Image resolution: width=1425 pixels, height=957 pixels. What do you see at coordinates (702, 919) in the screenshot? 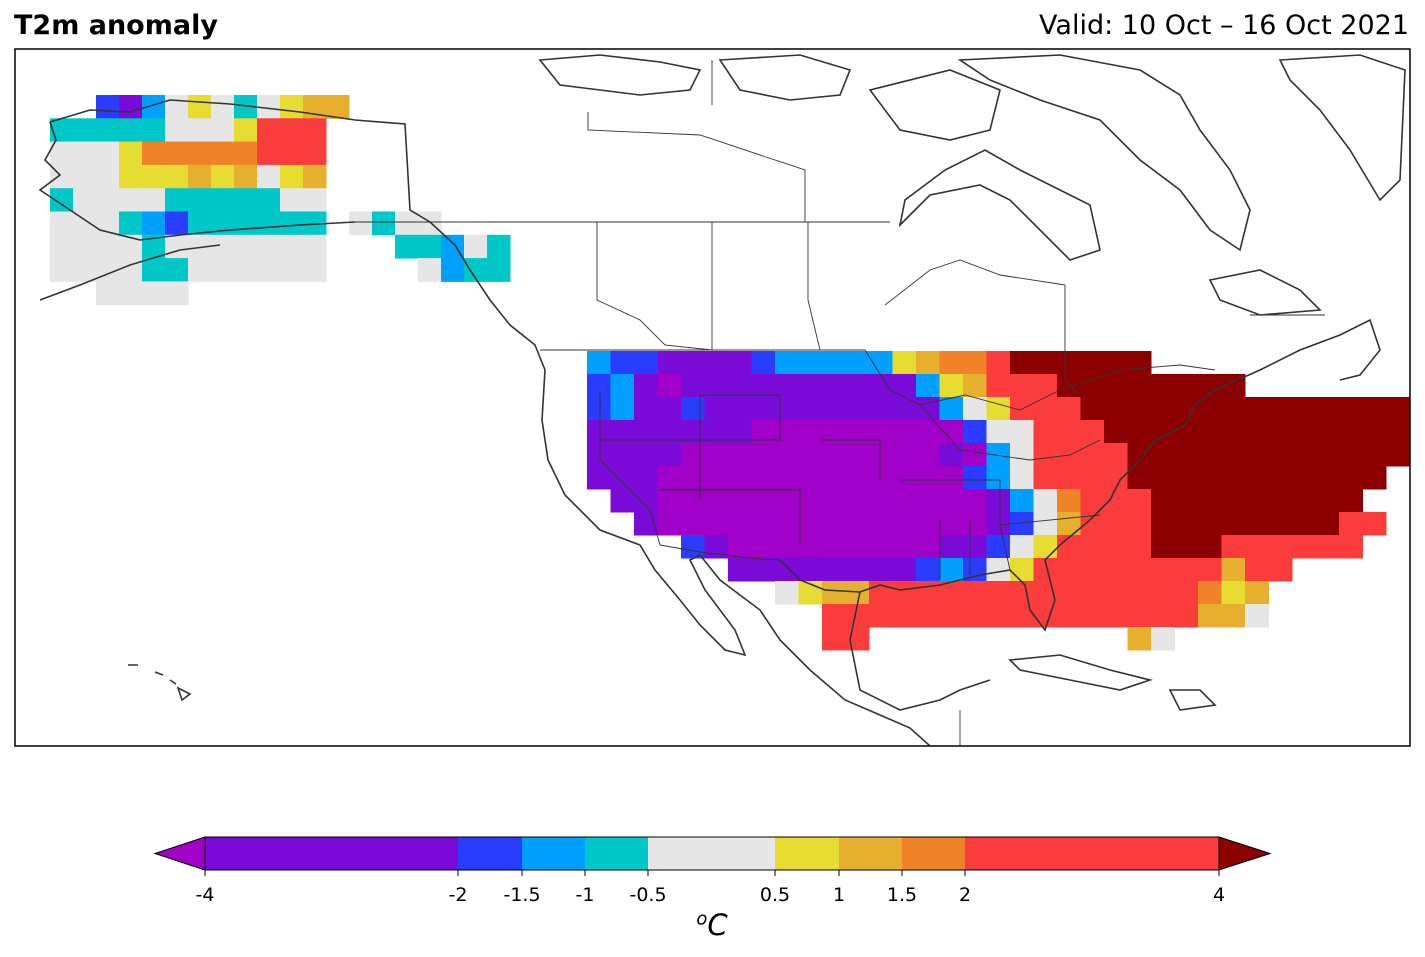
I see `unit-superscript: o` at bounding box center [702, 919].